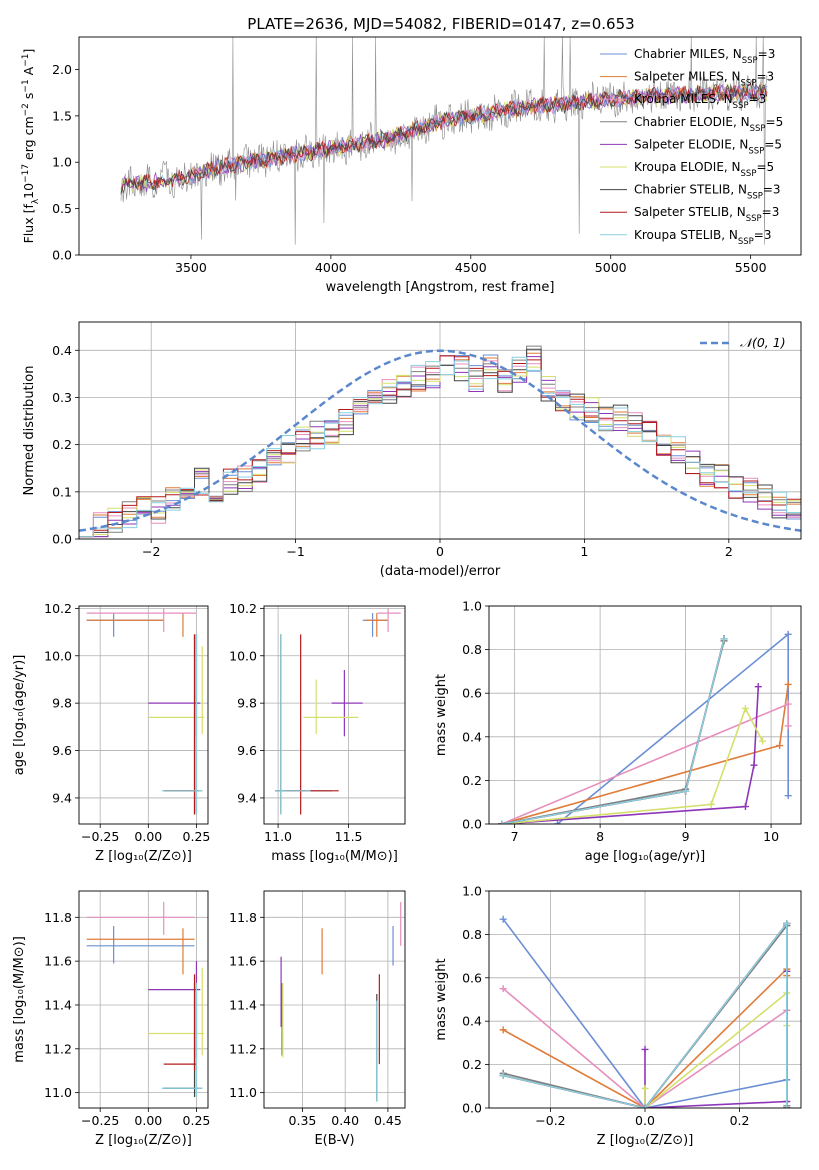 The width and height of the screenshot is (819, 1170). What do you see at coordinates (295, 551) in the screenshot?
I see `x-tick-label: −1` at bounding box center [295, 551].